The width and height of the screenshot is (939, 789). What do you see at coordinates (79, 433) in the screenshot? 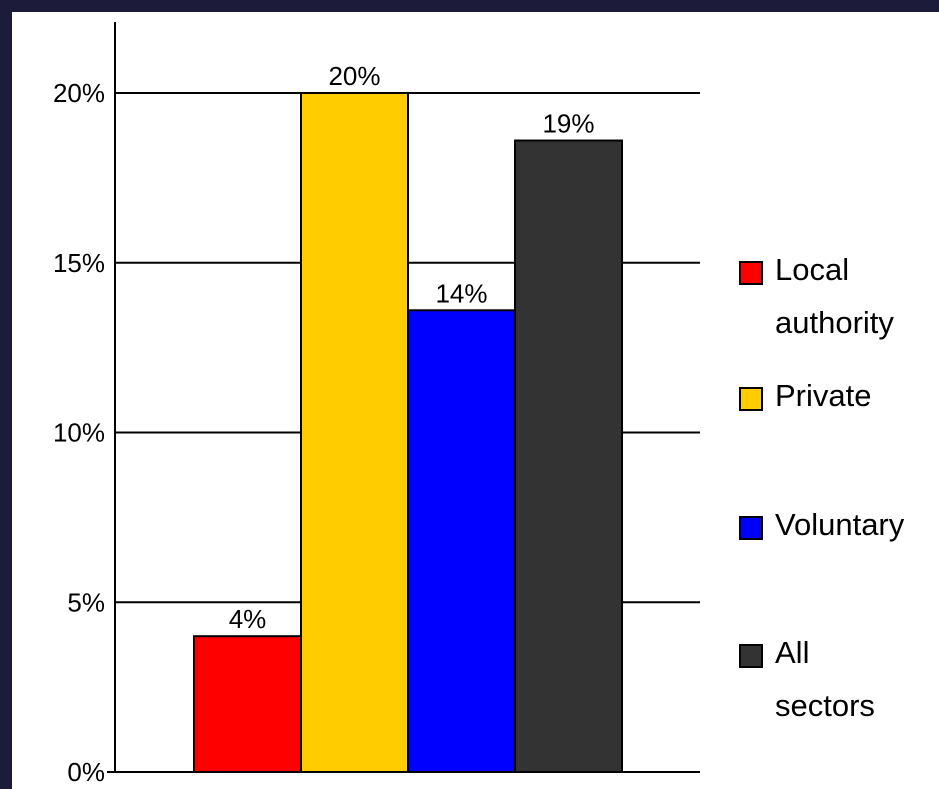
I see `y-tick-label: 10%` at bounding box center [79, 433].